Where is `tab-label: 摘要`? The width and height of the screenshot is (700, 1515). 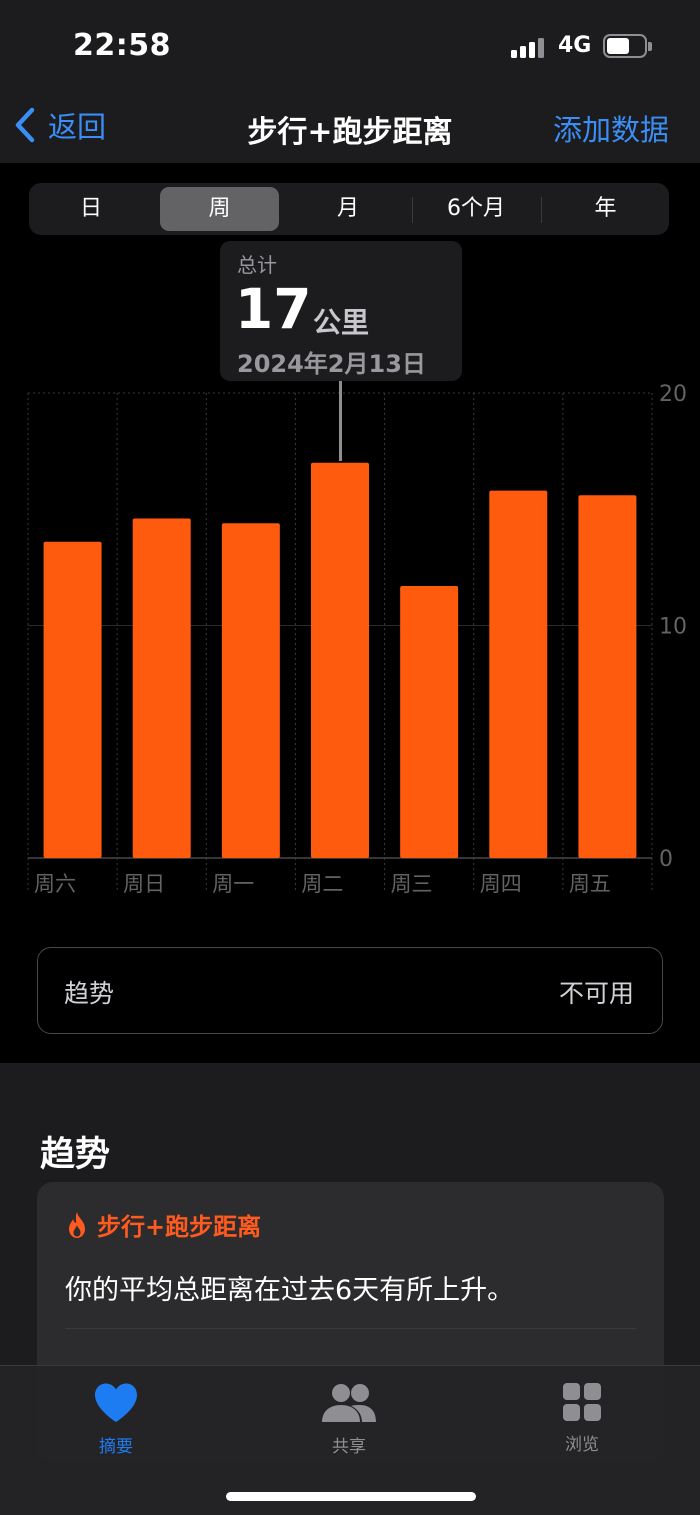 tab-label: 摘要 is located at coordinates (116, 1447).